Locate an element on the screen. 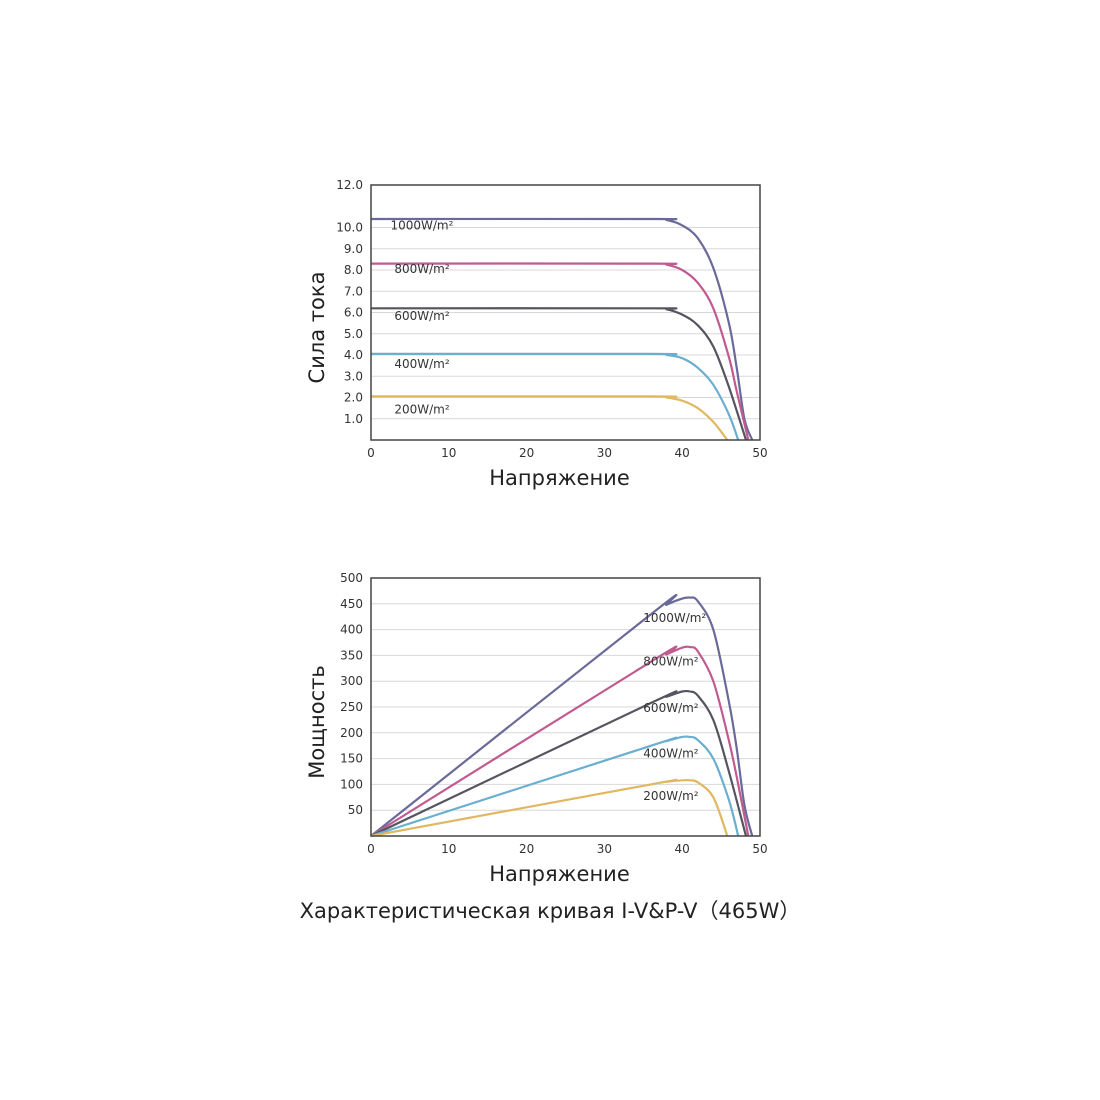 The image size is (1100, 1100). y-axis-title: Сила тока is located at coordinates (317, 328).